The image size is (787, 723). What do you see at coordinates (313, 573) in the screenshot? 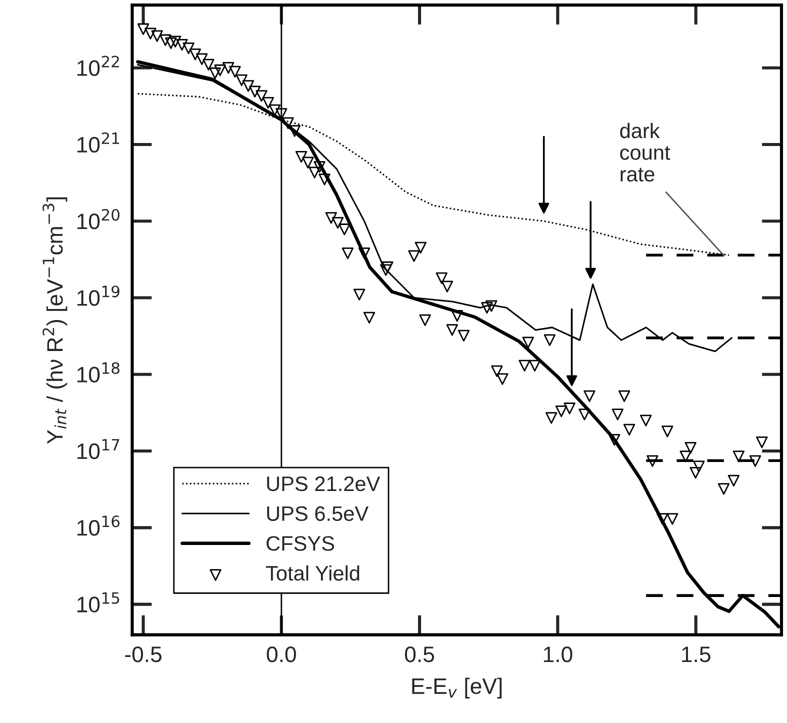
I see `legend-label: Total Yield` at bounding box center [313, 573].